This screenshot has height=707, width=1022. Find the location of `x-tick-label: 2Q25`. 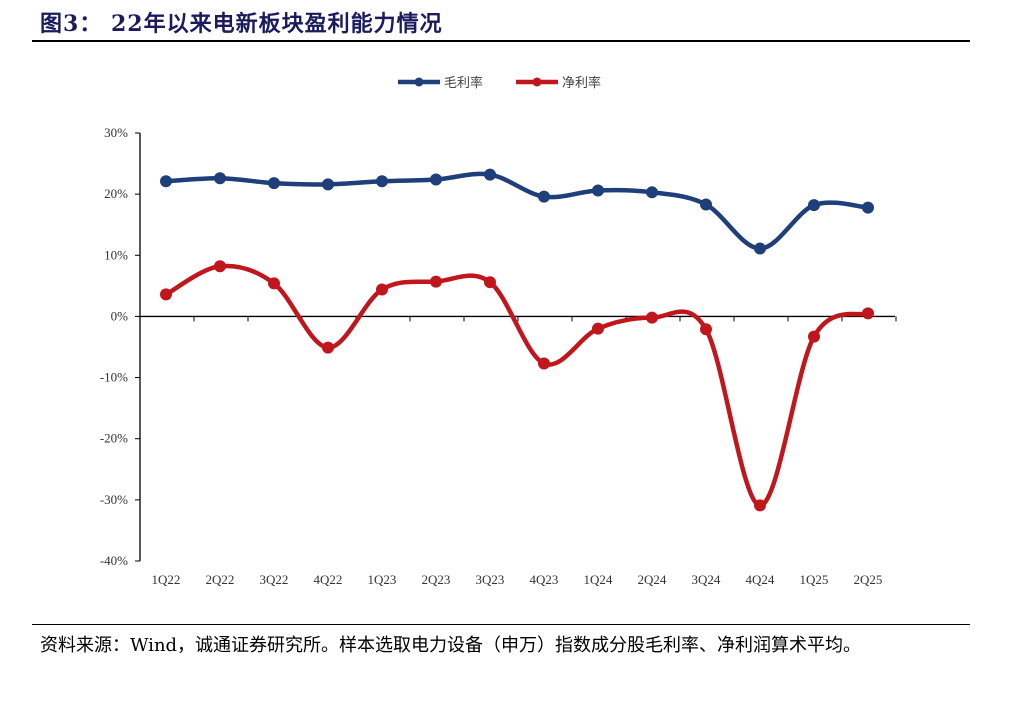

x-tick-label: 2Q25 is located at coordinates (868, 579).